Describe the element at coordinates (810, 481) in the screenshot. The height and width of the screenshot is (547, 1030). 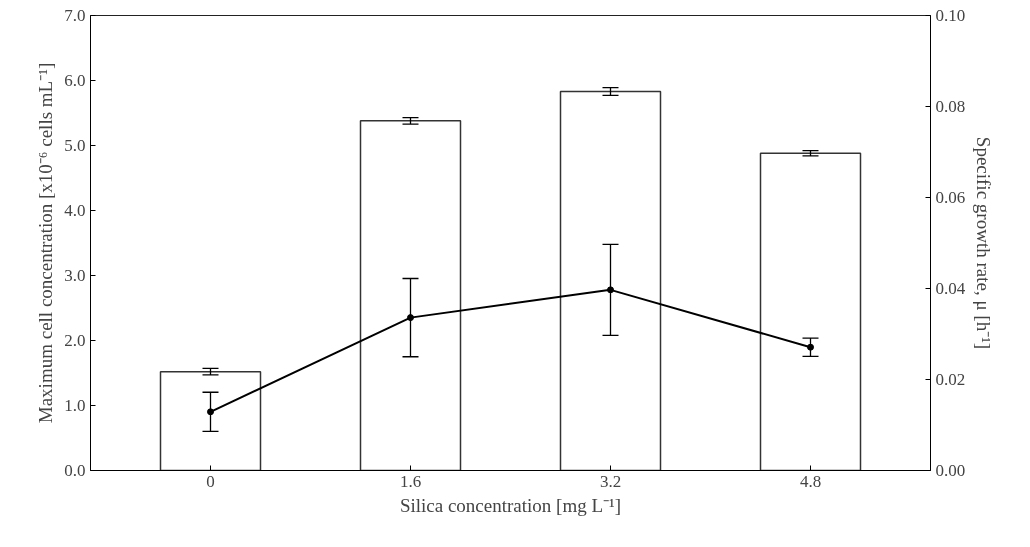
I see `x-tick-label: 4.8` at that location.